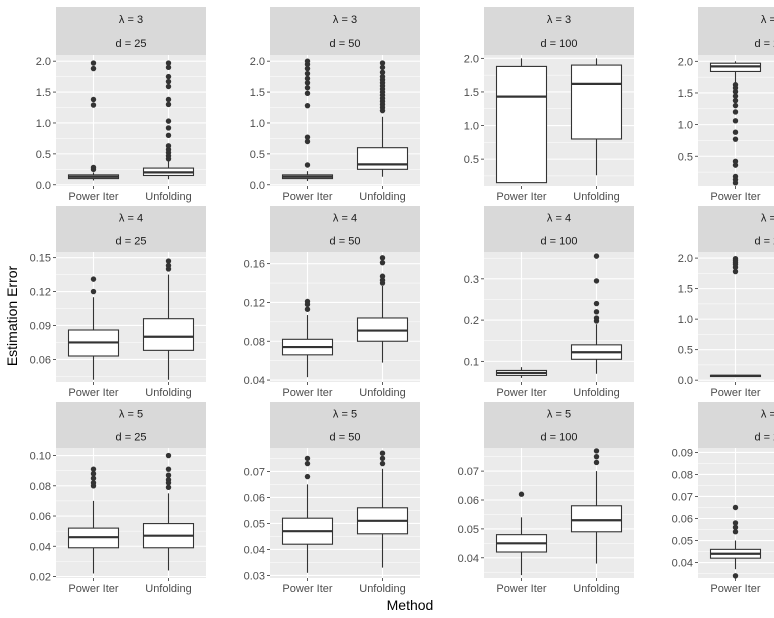 This screenshot has height=618, width=774. What do you see at coordinates (559, 415) in the screenshot?
I see `strip-lambda-label: λ = 5` at bounding box center [559, 415].